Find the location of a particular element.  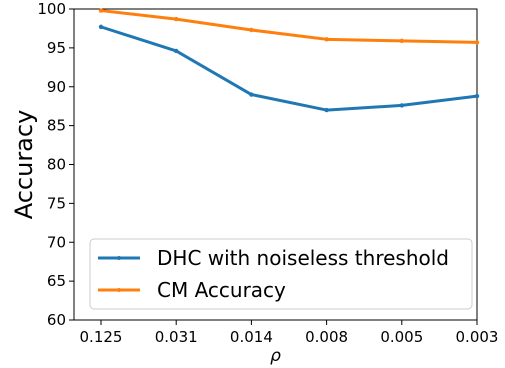

y-tick-label: 95 is located at coordinates (56, 48).